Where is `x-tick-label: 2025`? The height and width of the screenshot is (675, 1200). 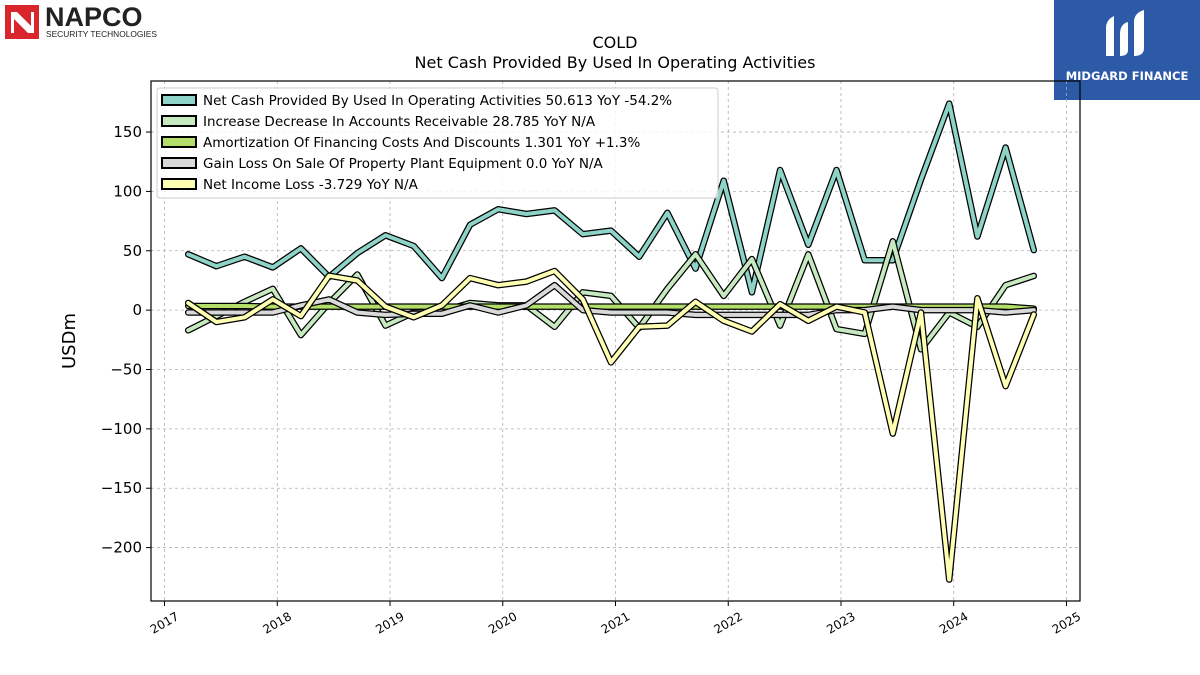 x-tick-label: 2025 is located at coordinates (1066, 622).